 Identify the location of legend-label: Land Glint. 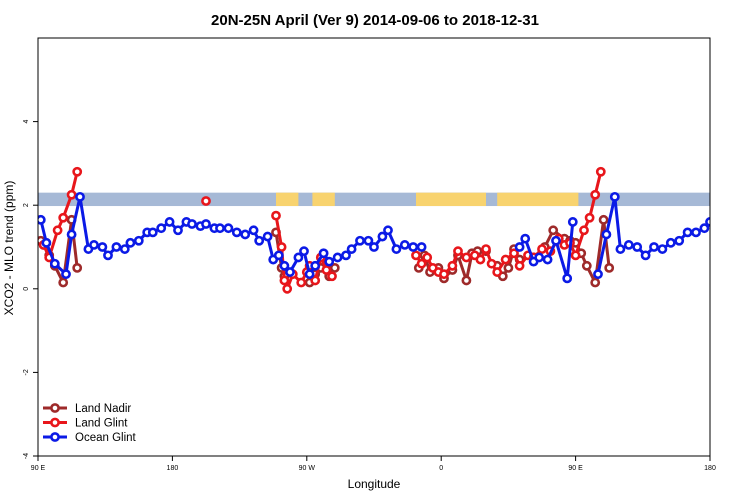
(101, 424).